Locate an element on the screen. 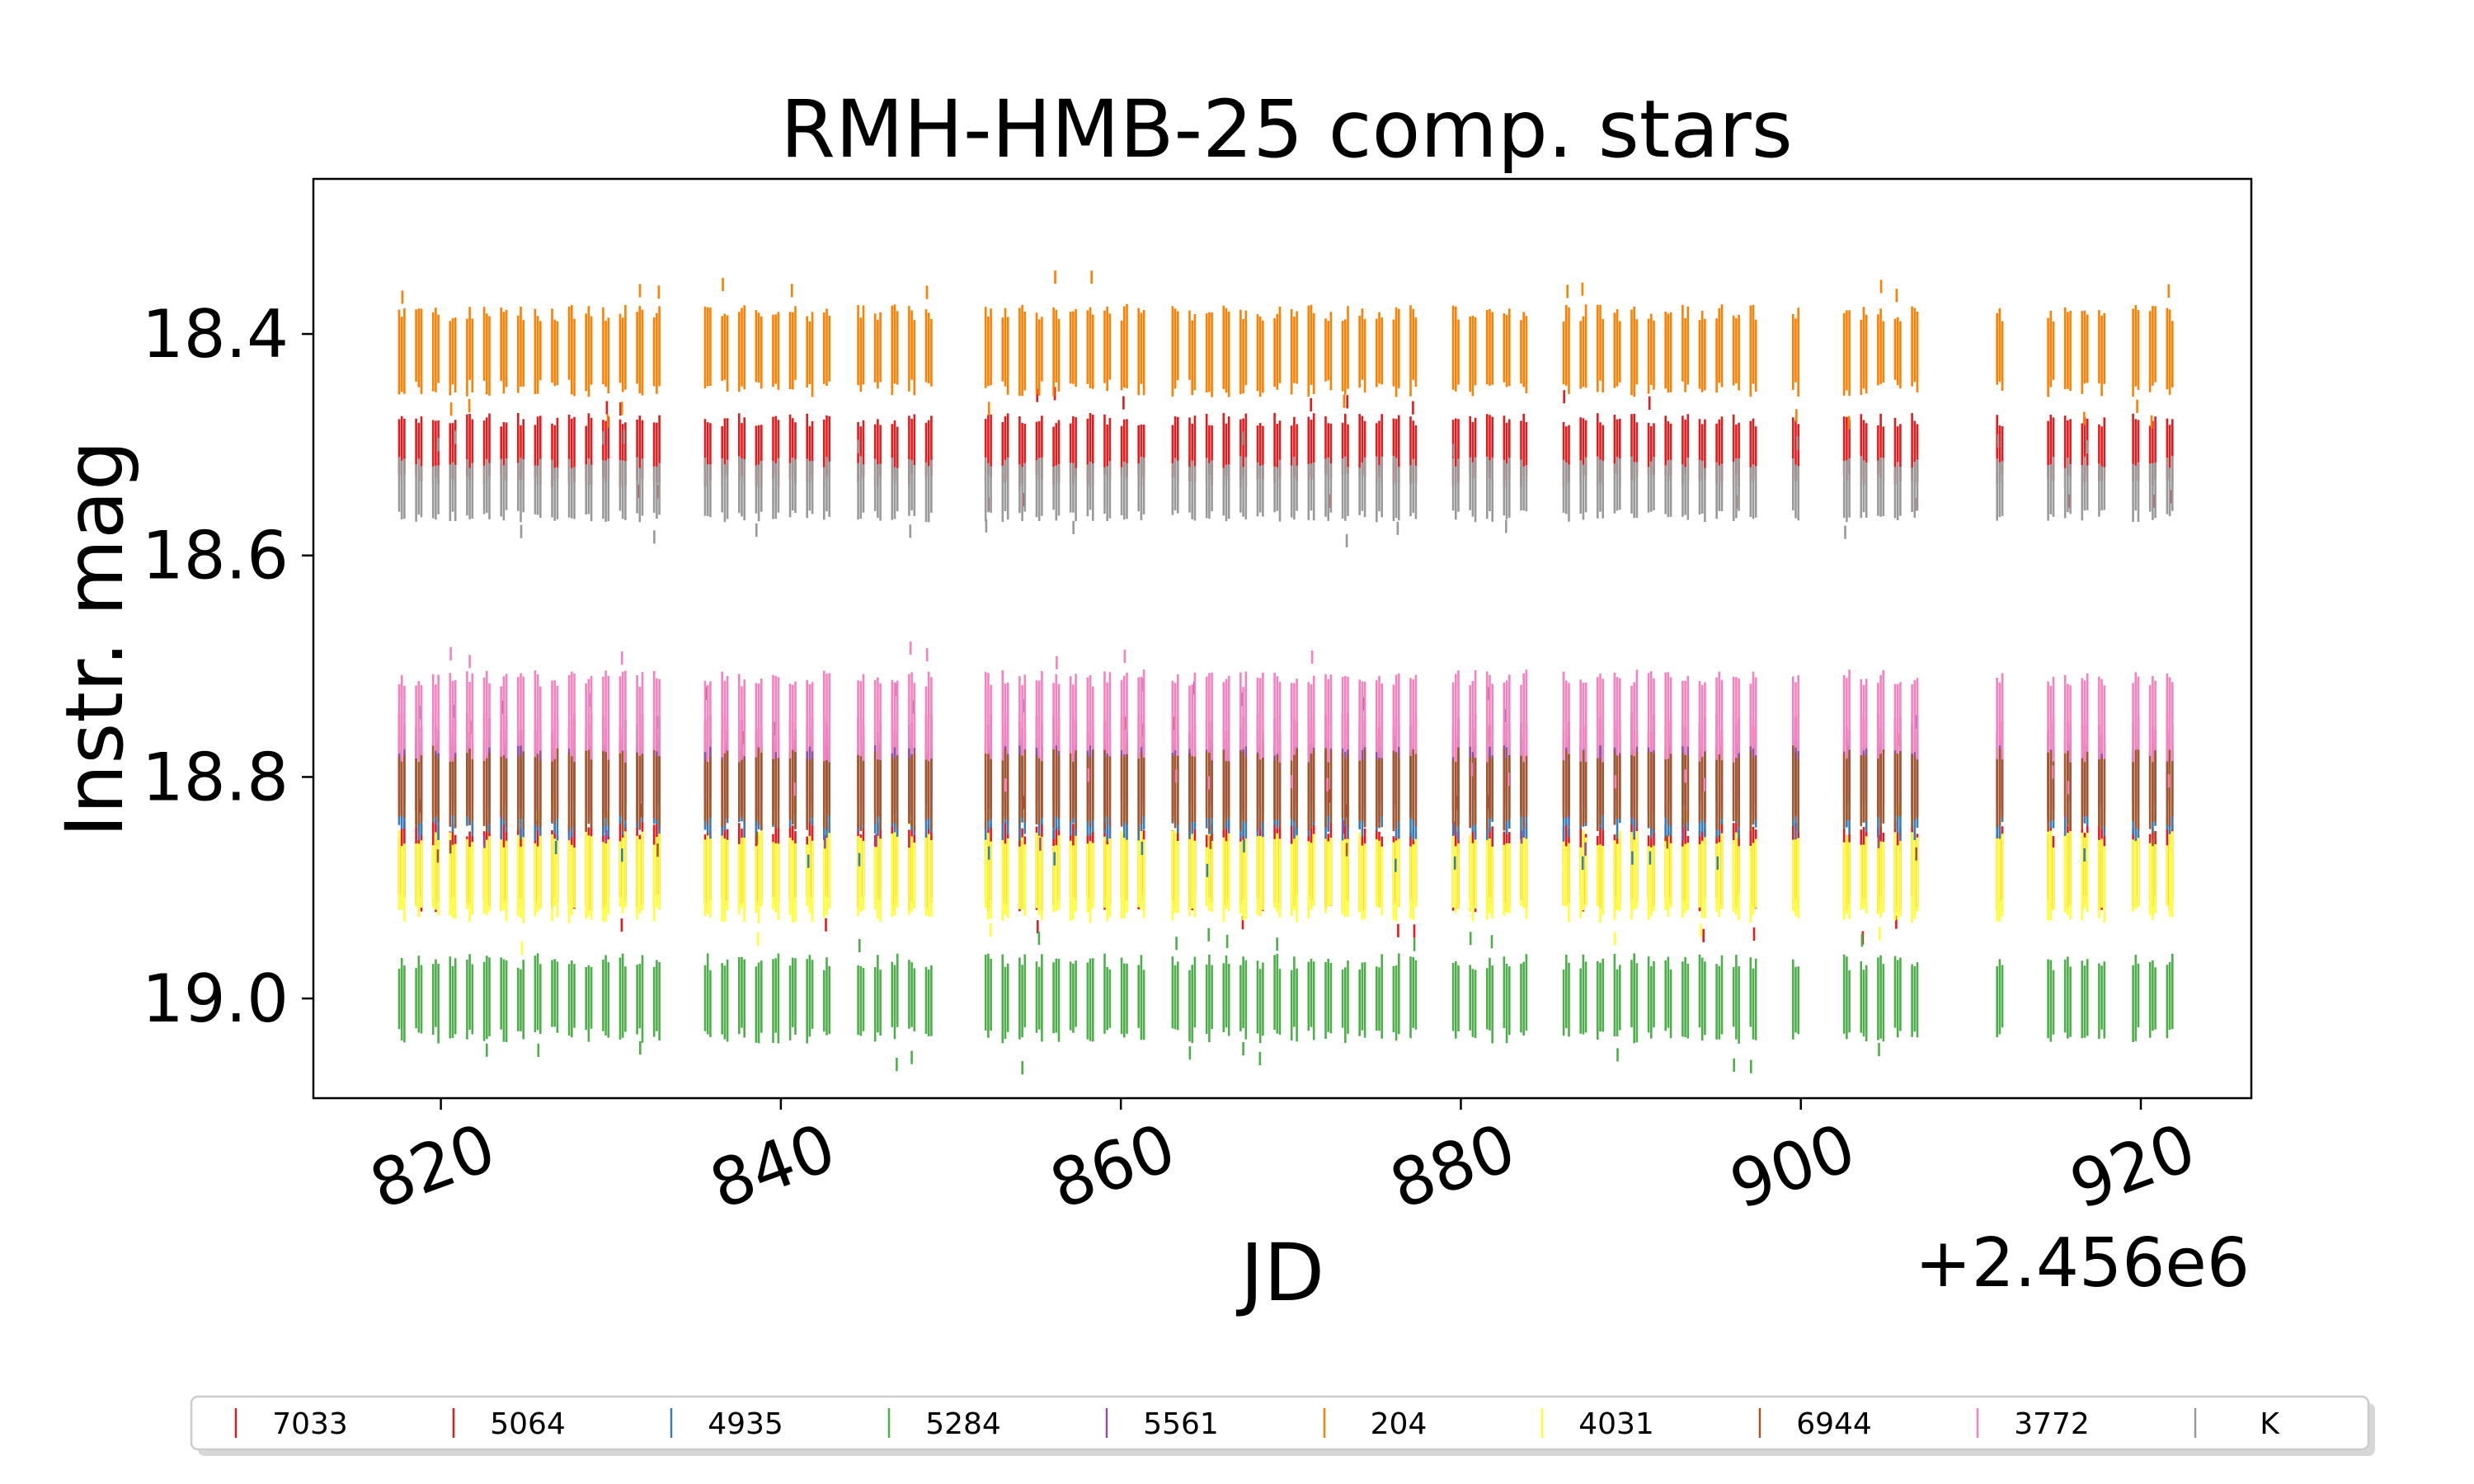 The image size is (2474, 1484). legend-label-7033: 7033 is located at coordinates (310, 1424).